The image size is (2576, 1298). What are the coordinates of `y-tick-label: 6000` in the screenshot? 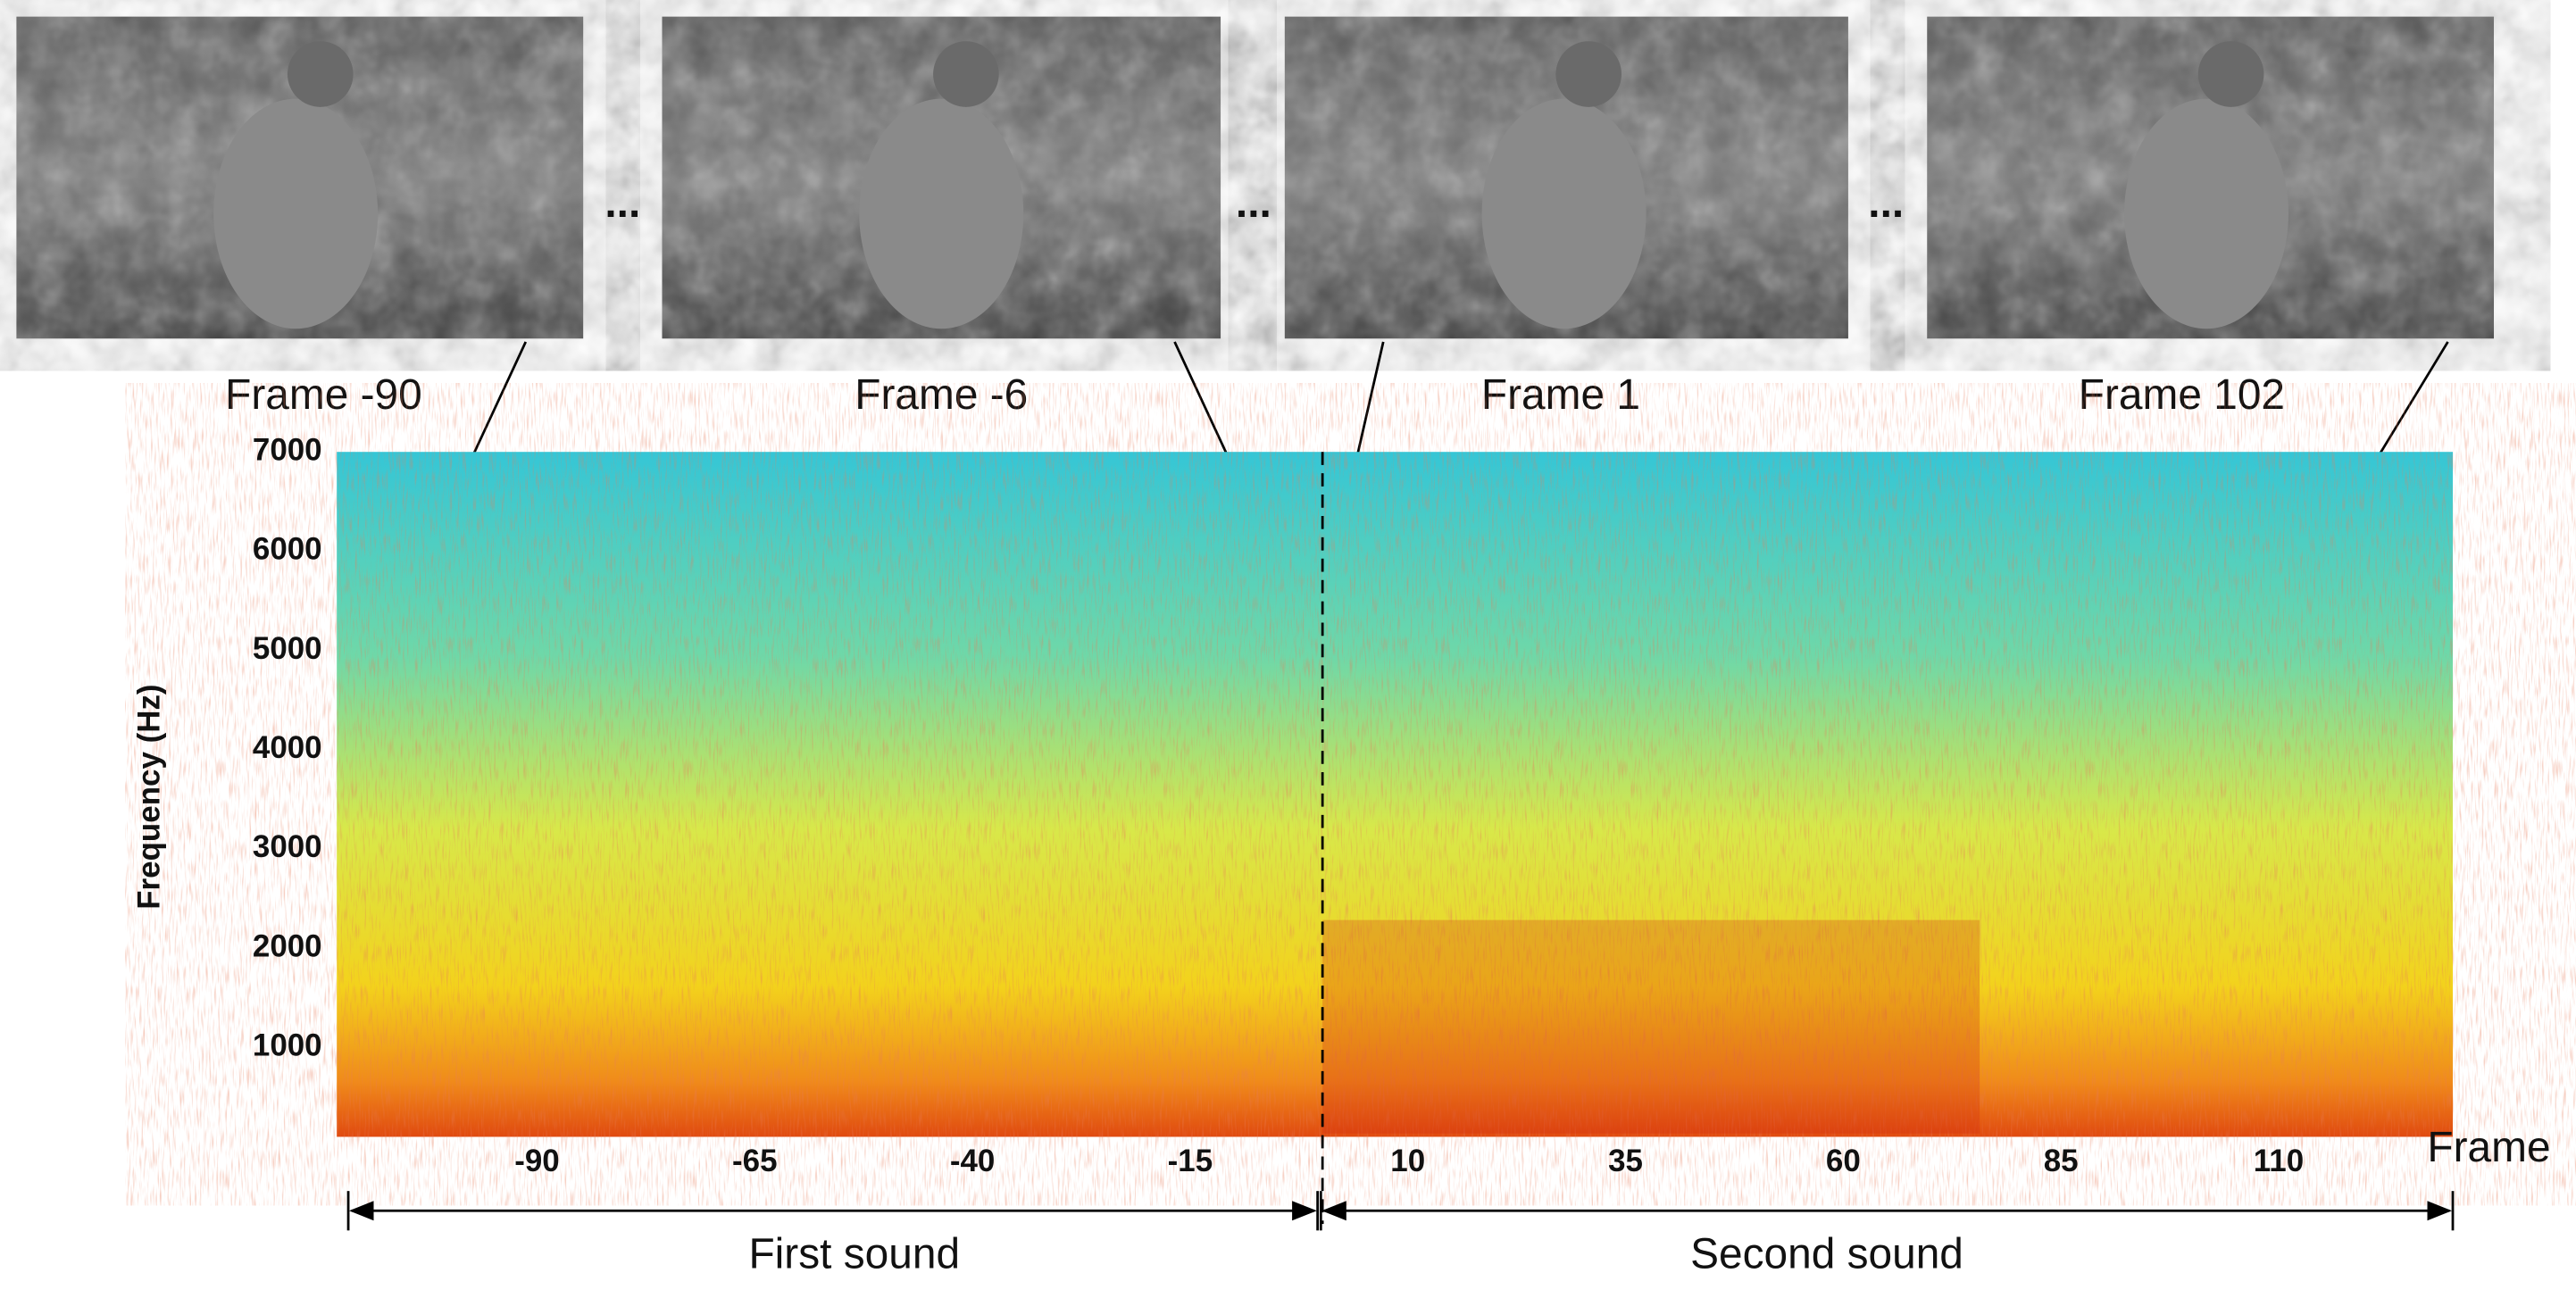 It's located at (287, 549).